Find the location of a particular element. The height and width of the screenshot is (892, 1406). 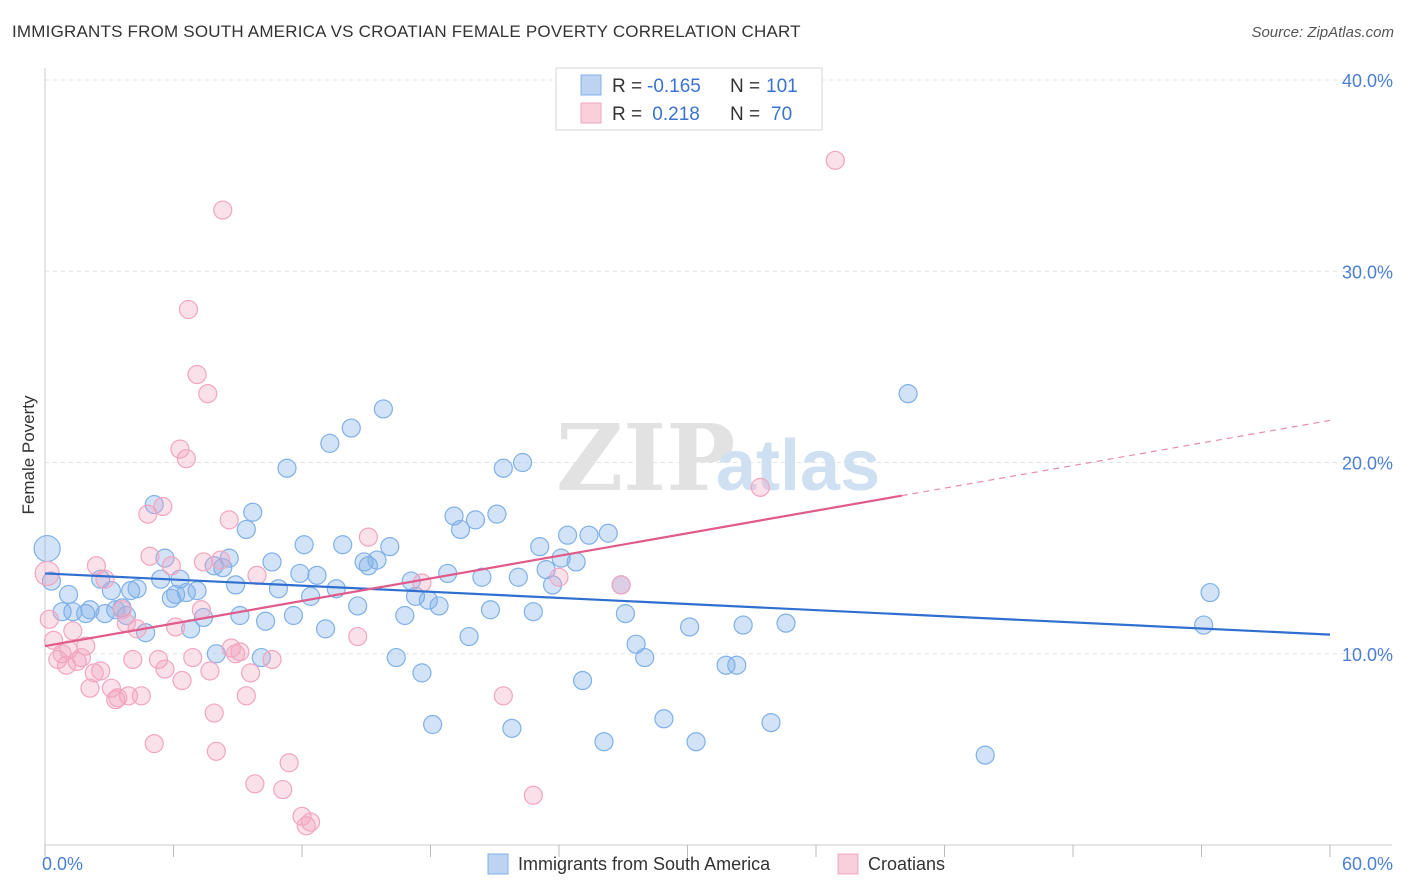

x-tick-label-max: 60.0% is located at coordinates (1367, 864).